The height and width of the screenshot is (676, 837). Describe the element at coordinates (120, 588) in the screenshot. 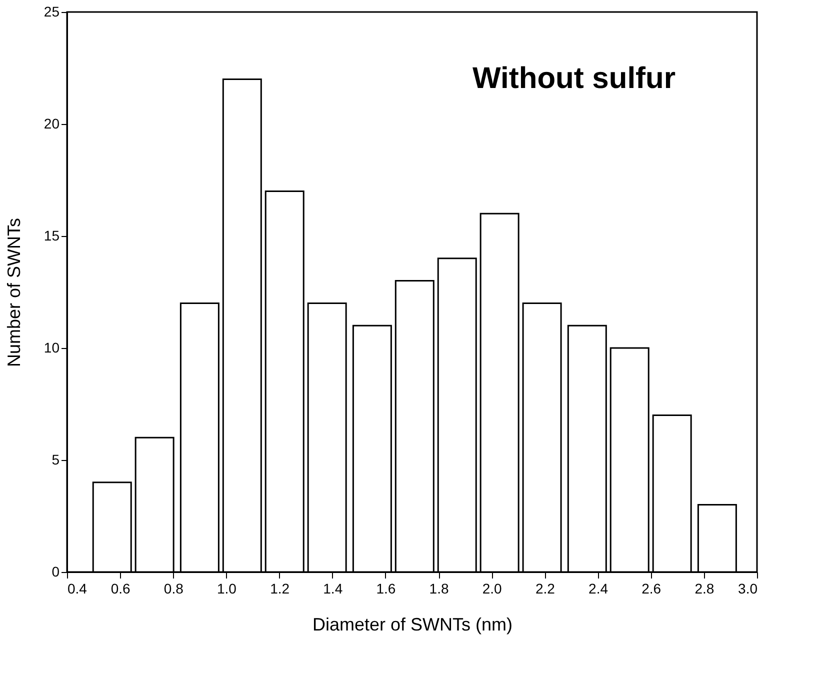

I see `x-tick-label: 0.6` at that location.